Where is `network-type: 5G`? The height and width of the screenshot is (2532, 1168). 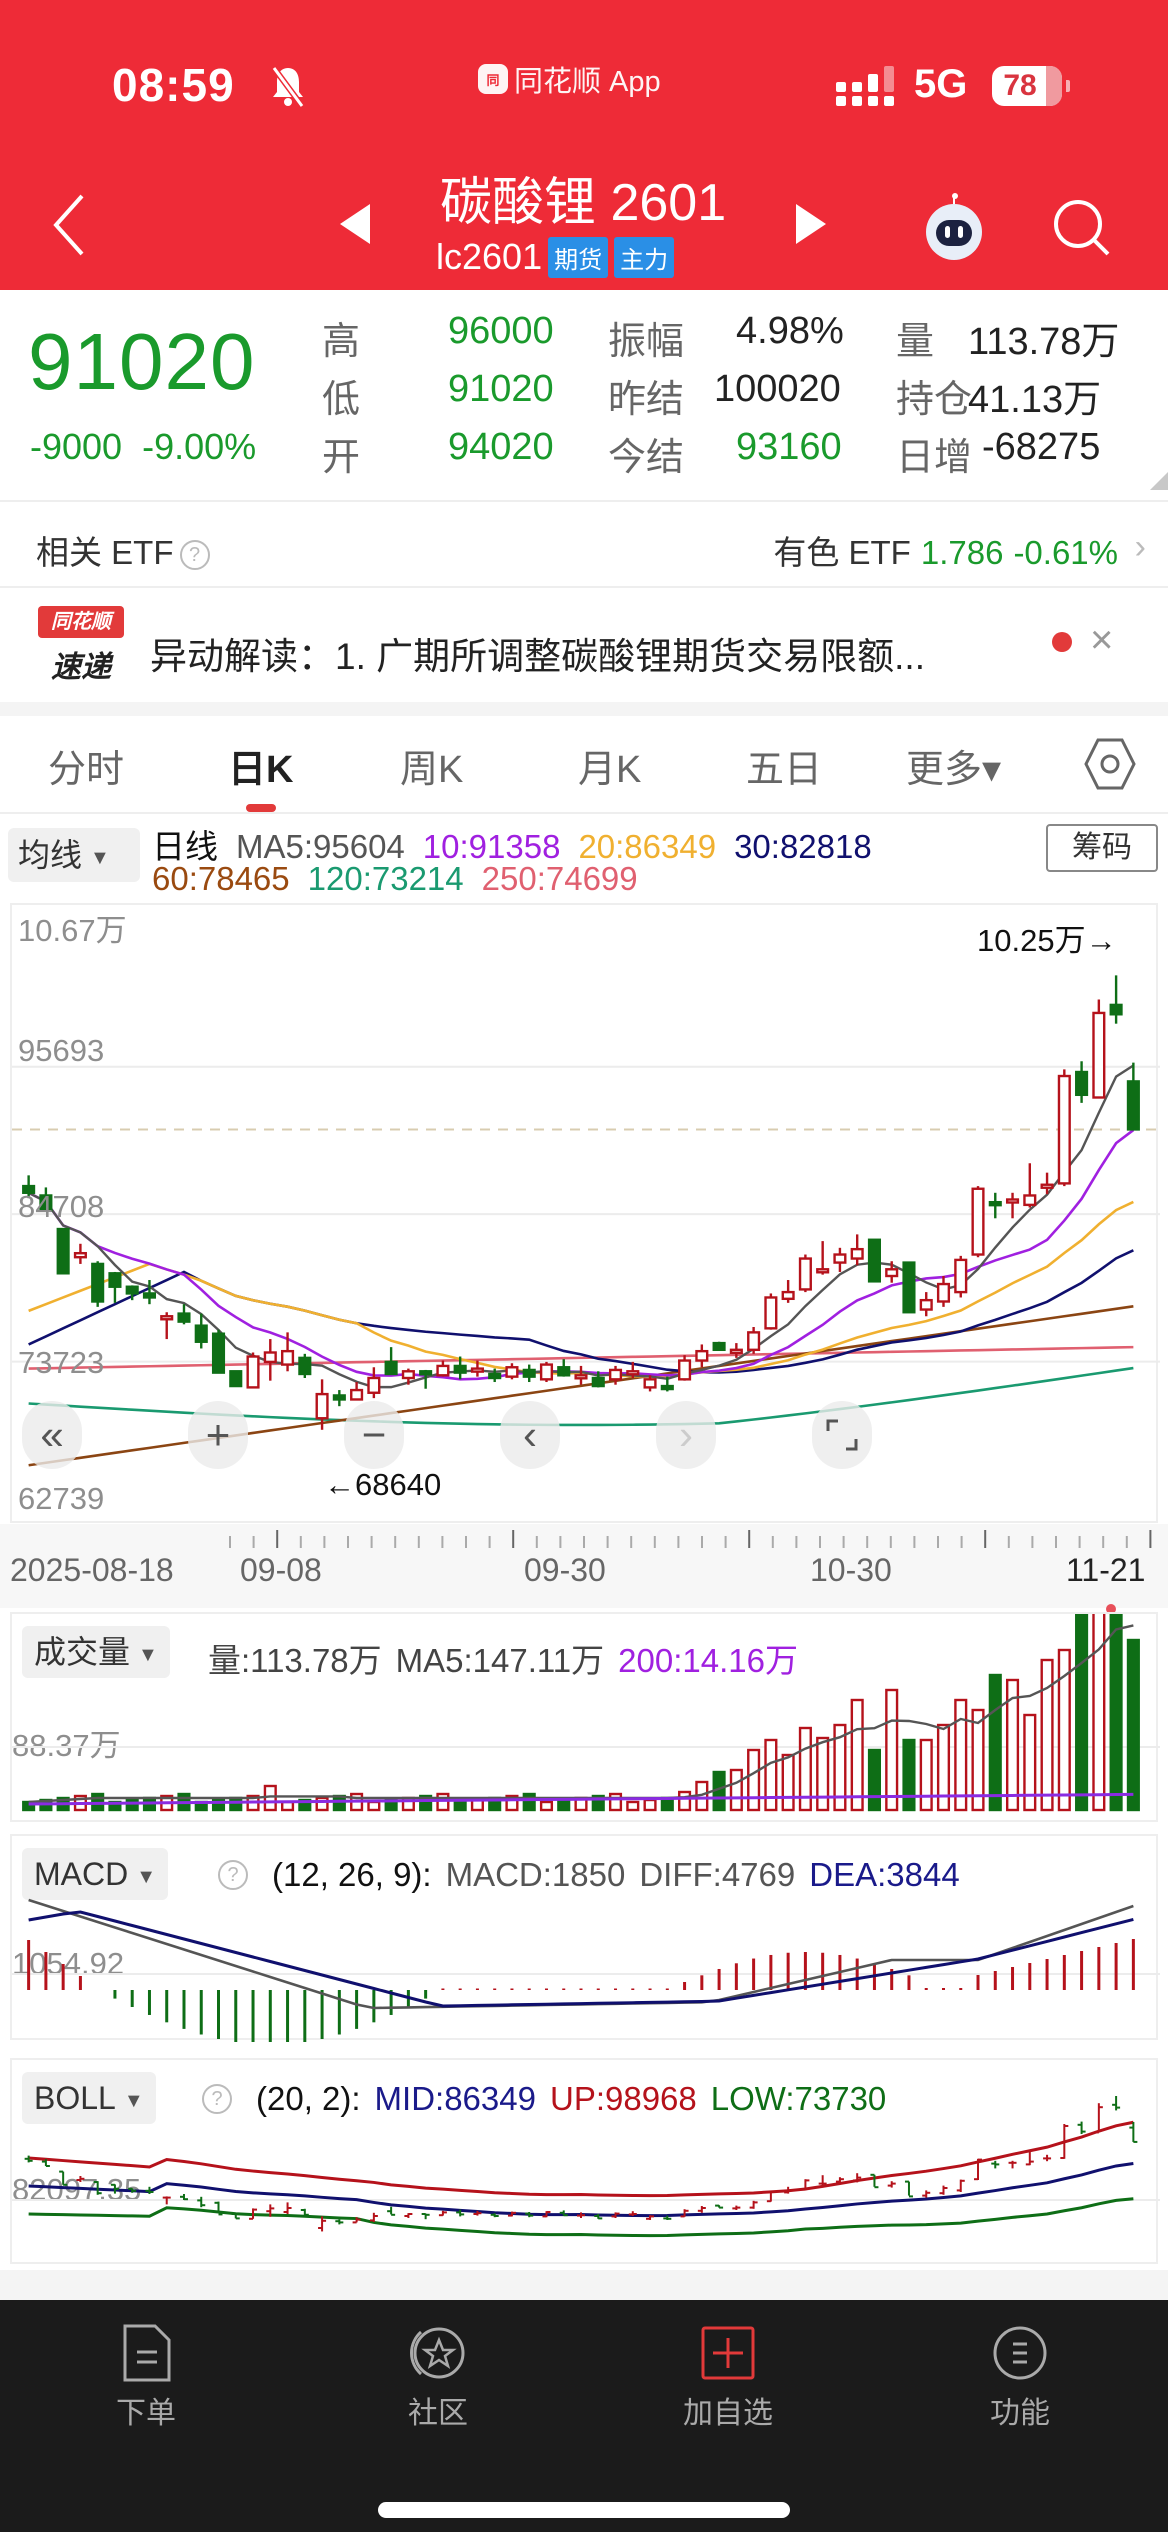 network-type: 5G is located at coordinates (941, 84).